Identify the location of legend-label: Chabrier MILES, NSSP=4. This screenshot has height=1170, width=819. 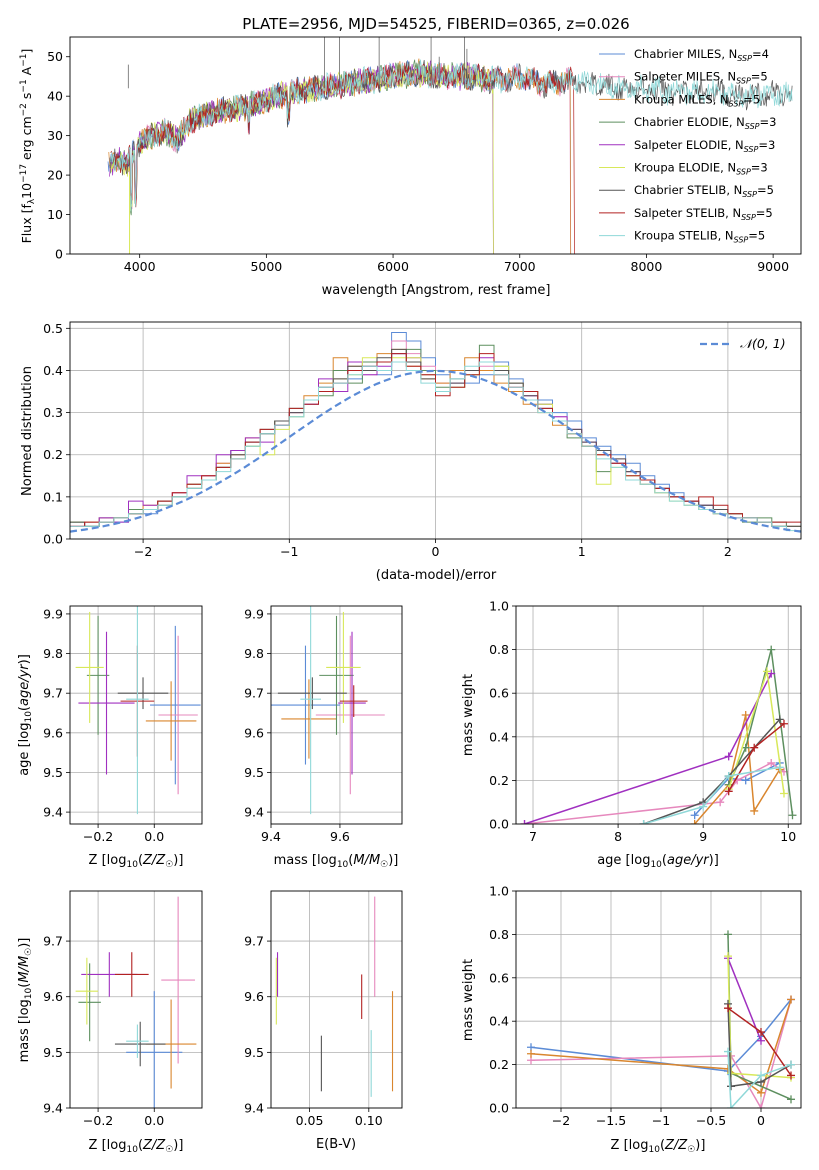
(701, 55).